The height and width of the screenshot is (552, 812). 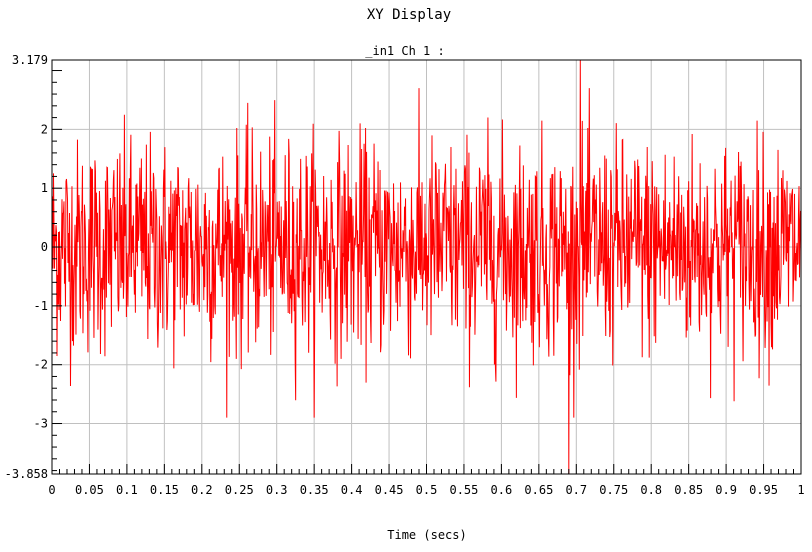 I want to click on x-tick-label: 0.15, so click(x=164, y=490).